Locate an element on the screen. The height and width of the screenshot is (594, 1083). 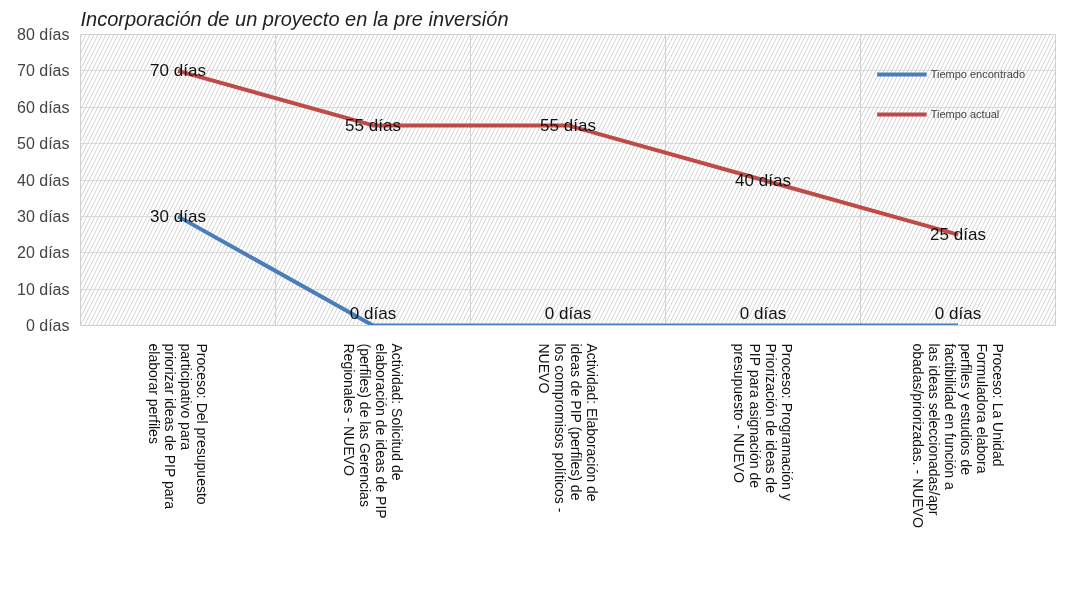
y-tick-label: 70 días is located at coordinates (43, 71).